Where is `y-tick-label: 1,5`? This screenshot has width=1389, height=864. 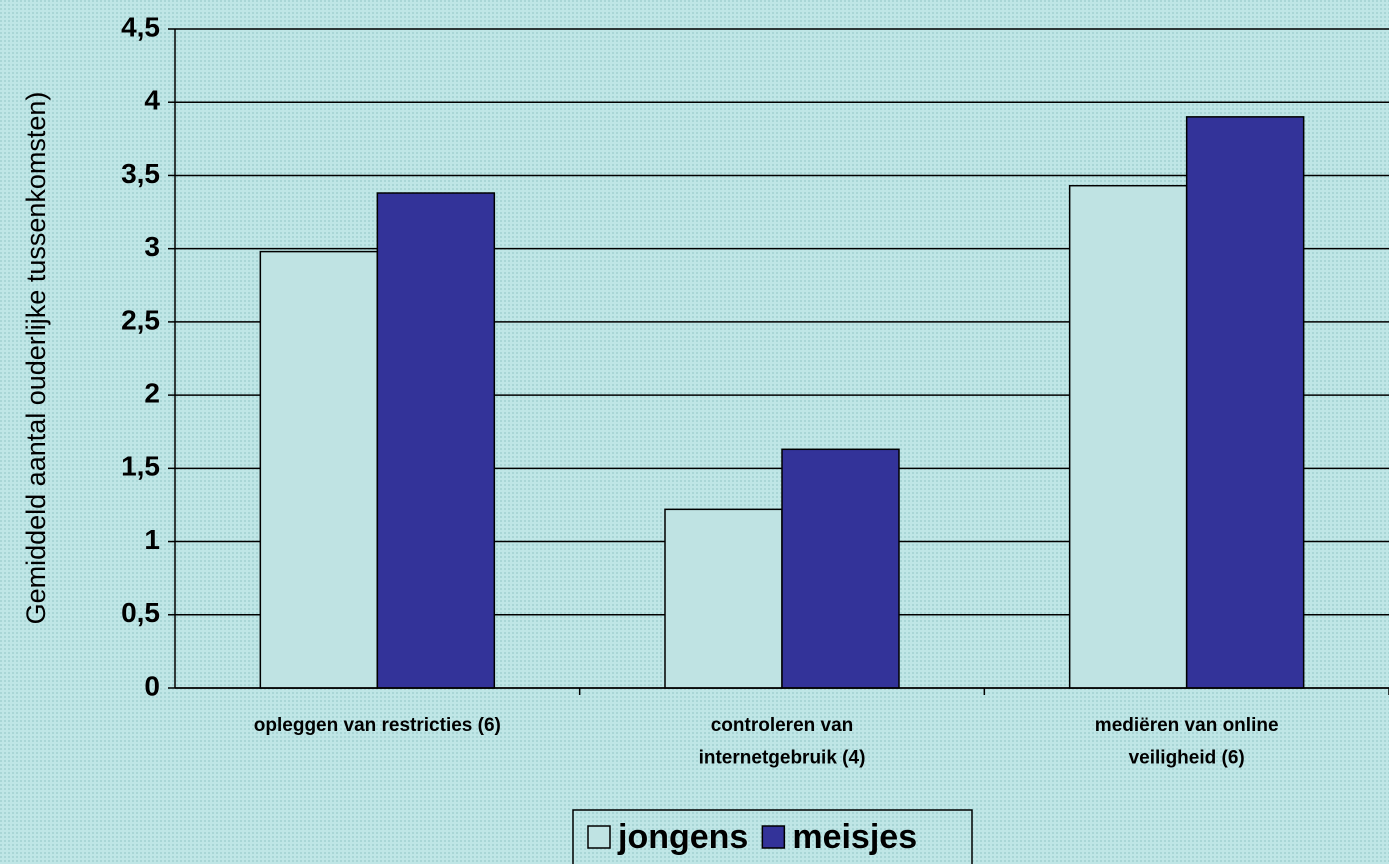 y-tick-label: 1,5 is located at coordinates (140, 466).